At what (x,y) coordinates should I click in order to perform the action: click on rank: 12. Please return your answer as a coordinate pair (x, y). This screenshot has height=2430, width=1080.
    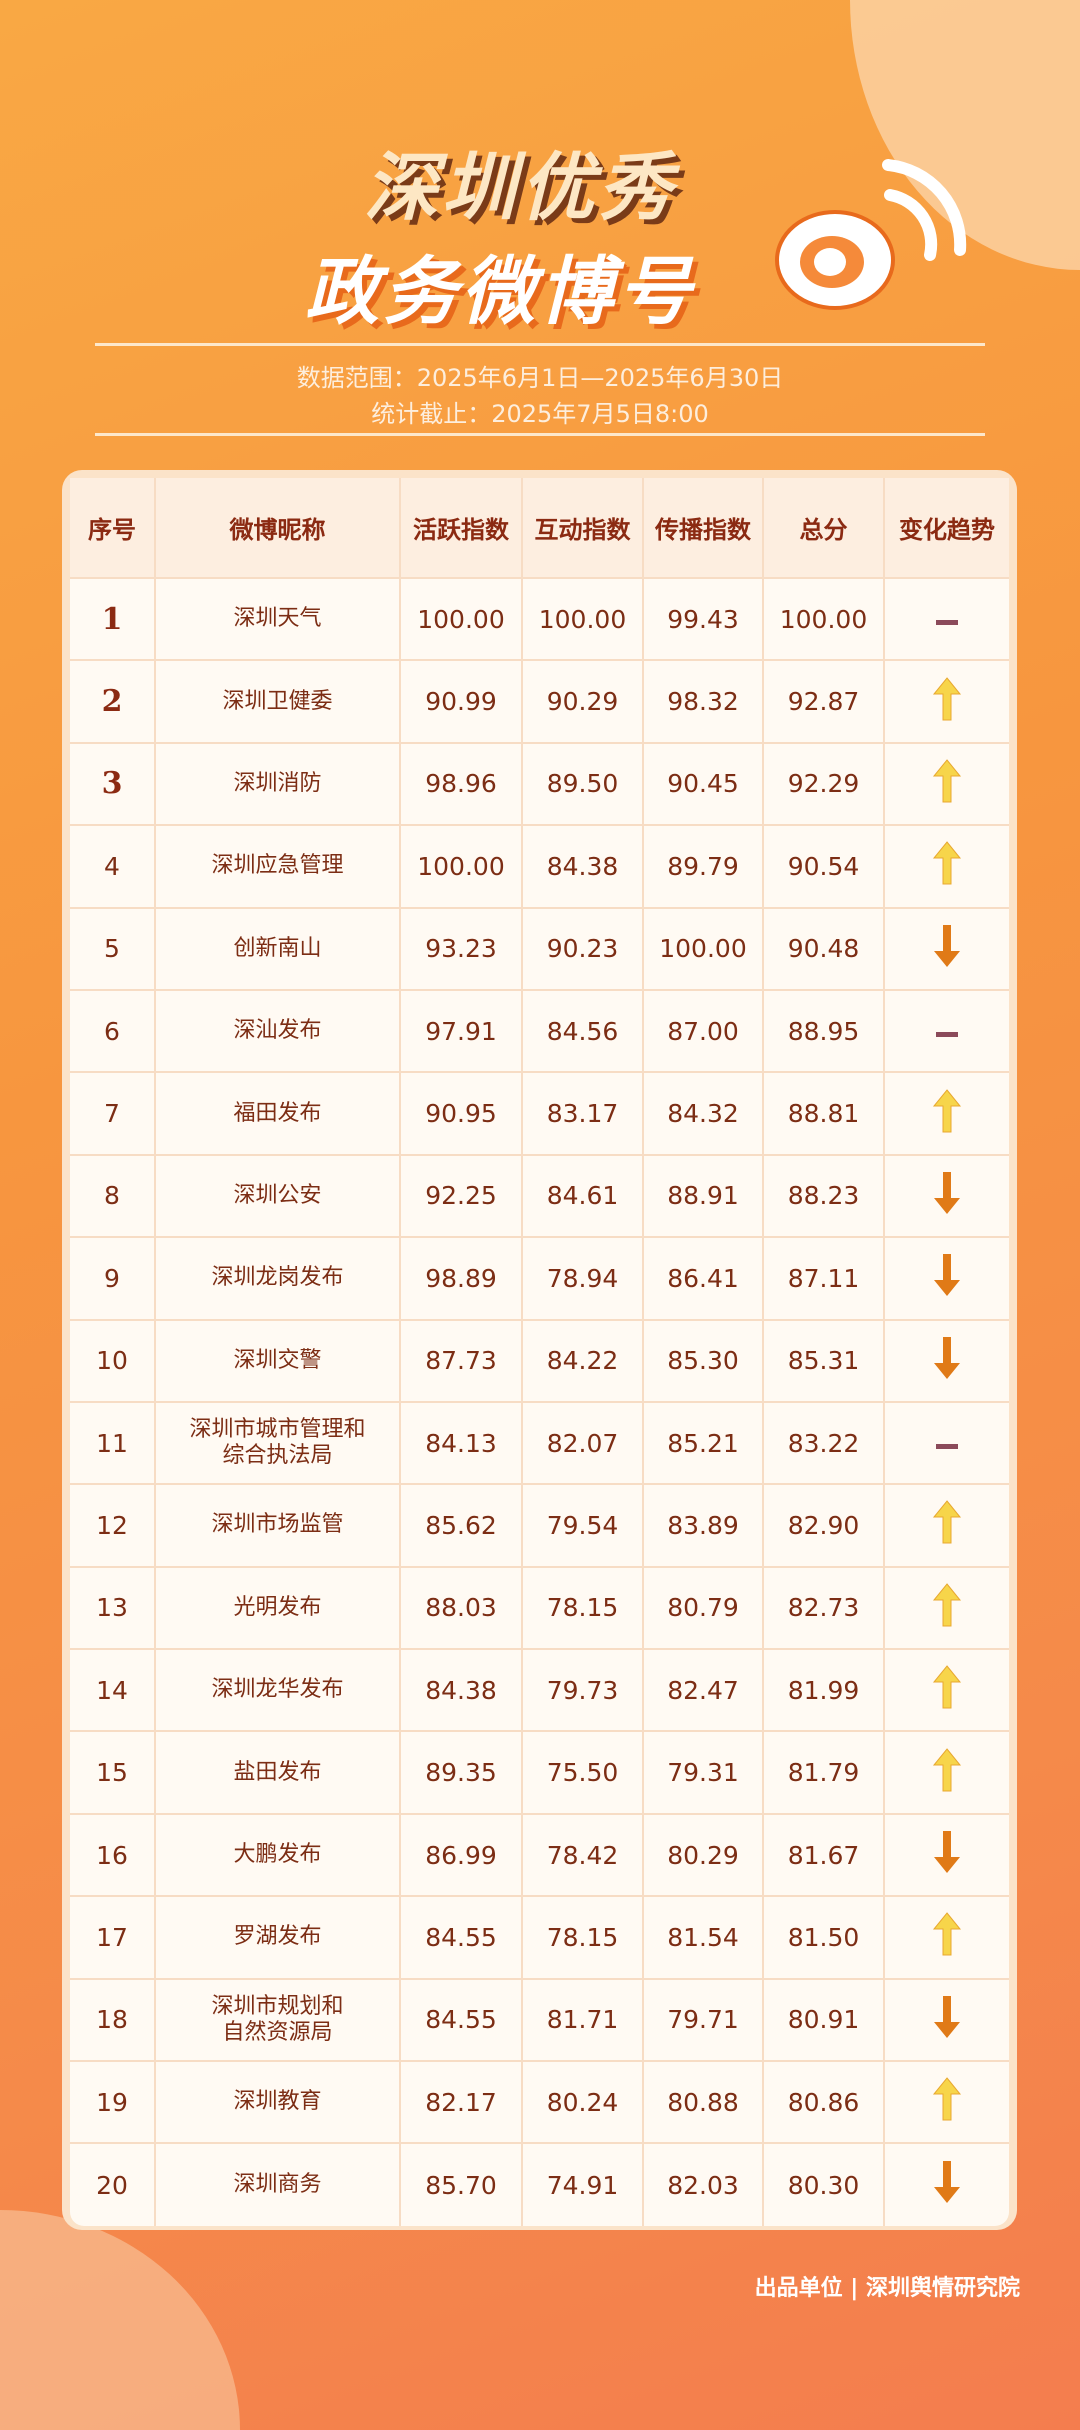
    Looking at the image, I should click on (113, 1525).